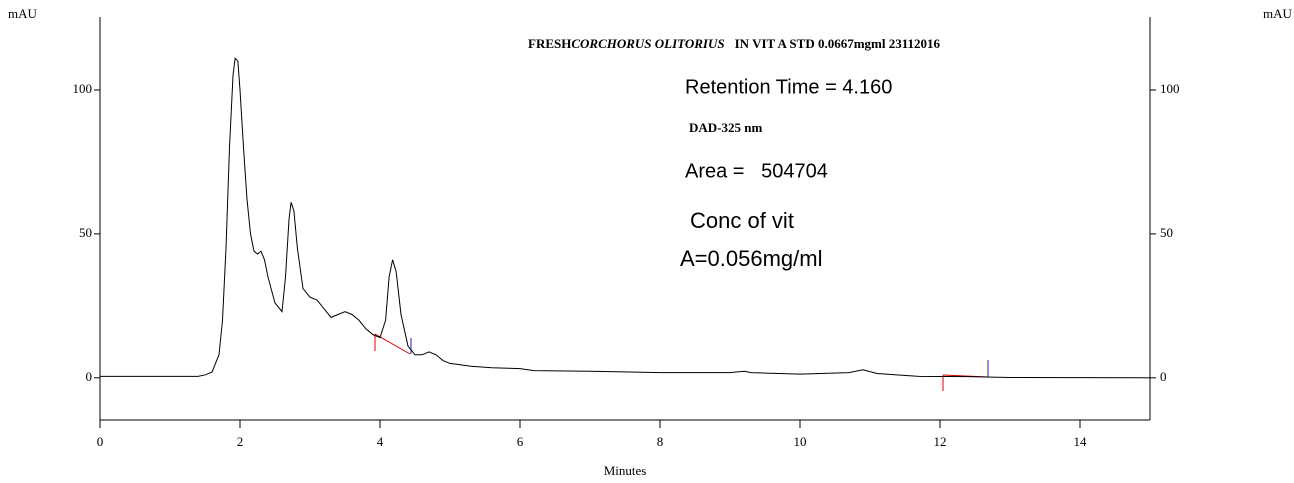  What do you see at coordinates (1081, 441) in the screenshot?
I see `x-tick-label: 14` at bounding box center [1081, 441].